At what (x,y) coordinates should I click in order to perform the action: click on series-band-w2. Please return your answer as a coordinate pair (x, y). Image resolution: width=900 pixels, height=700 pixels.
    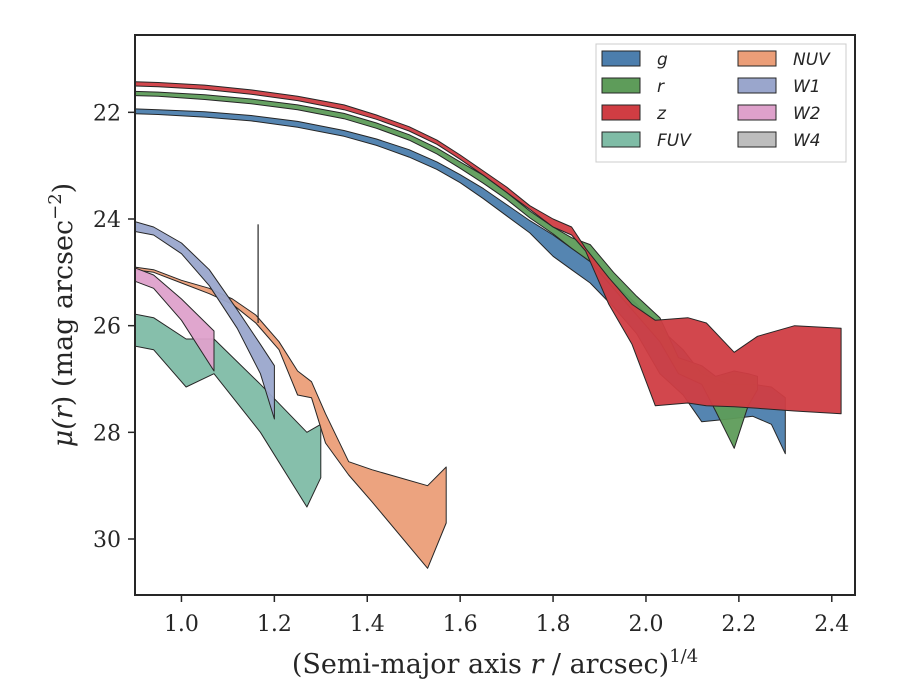
    Looking at the image, I should click on (175, 319).